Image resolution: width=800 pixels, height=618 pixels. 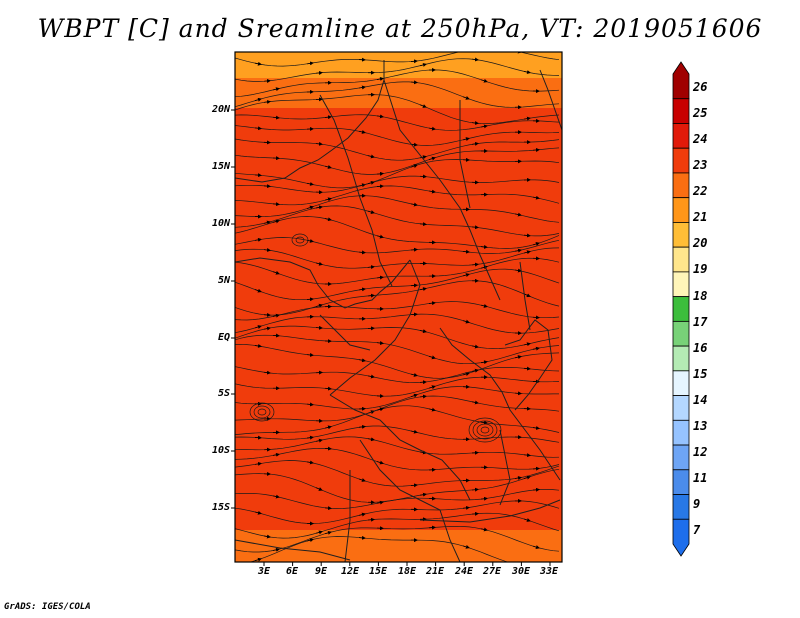 I want to click on x-tick-label: 33E, so click(x=549, y=571).